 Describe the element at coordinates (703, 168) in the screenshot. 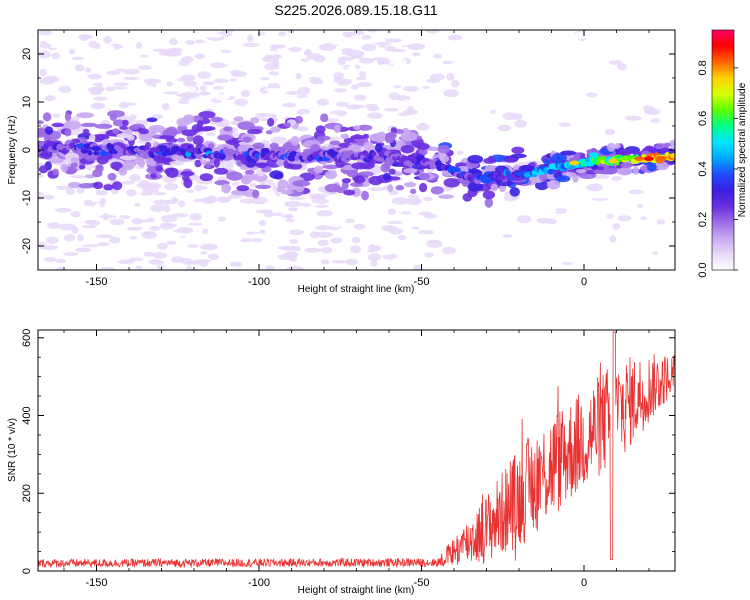

I see `colorbar-tick-label: 0.4` at that location.